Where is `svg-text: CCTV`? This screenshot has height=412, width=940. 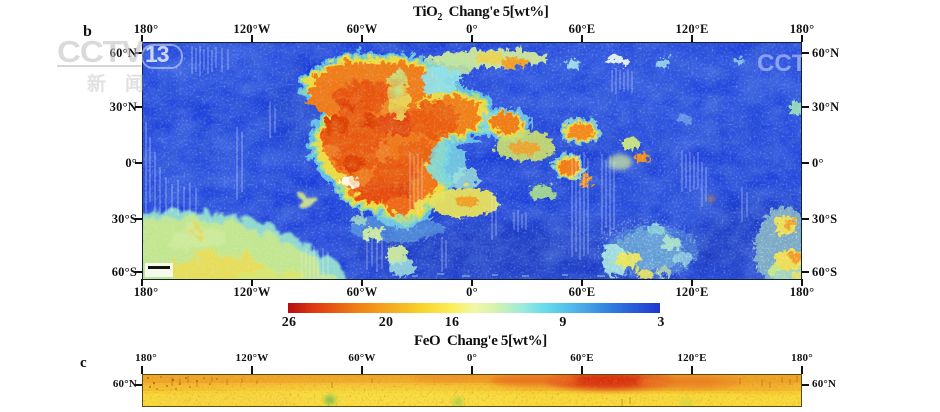 svg-text: CCTV is located at coordinates (779, 63).